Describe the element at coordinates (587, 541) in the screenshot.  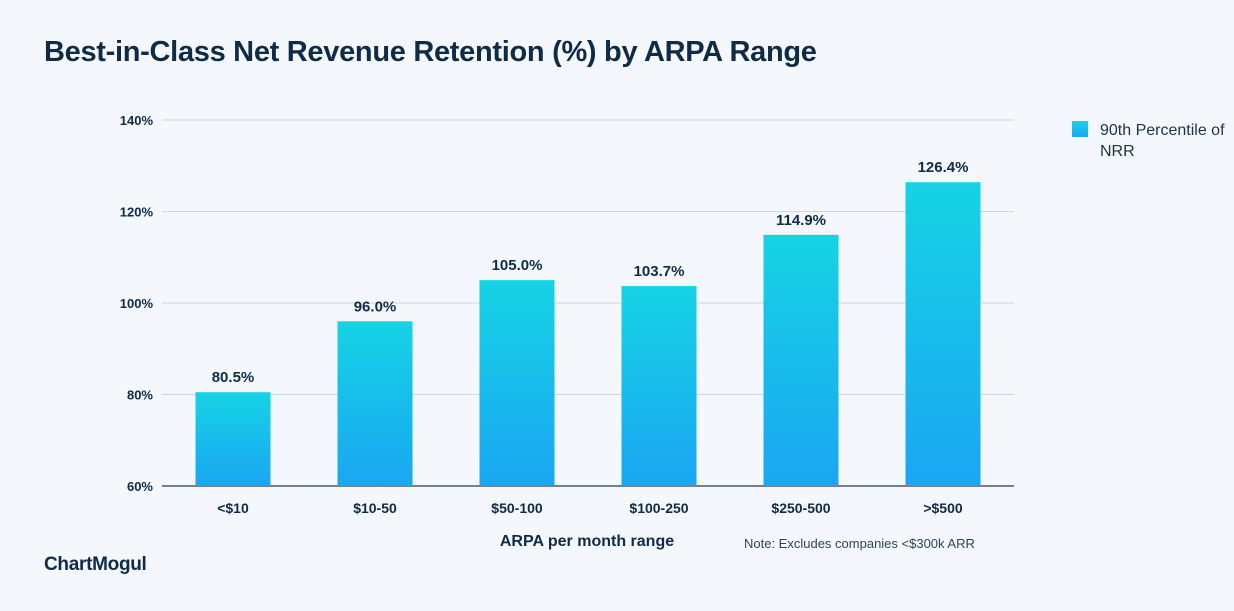
I see `x-axis-title: ARPA per month range` at that location.